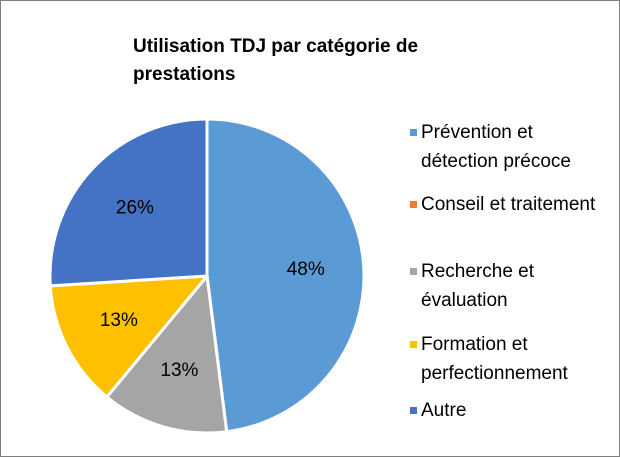 The image size is (620, 457). What do you see at coordinates (306, 269) in the screenshot?
I see `data-label: 48%` at bounding box center [306, 269].